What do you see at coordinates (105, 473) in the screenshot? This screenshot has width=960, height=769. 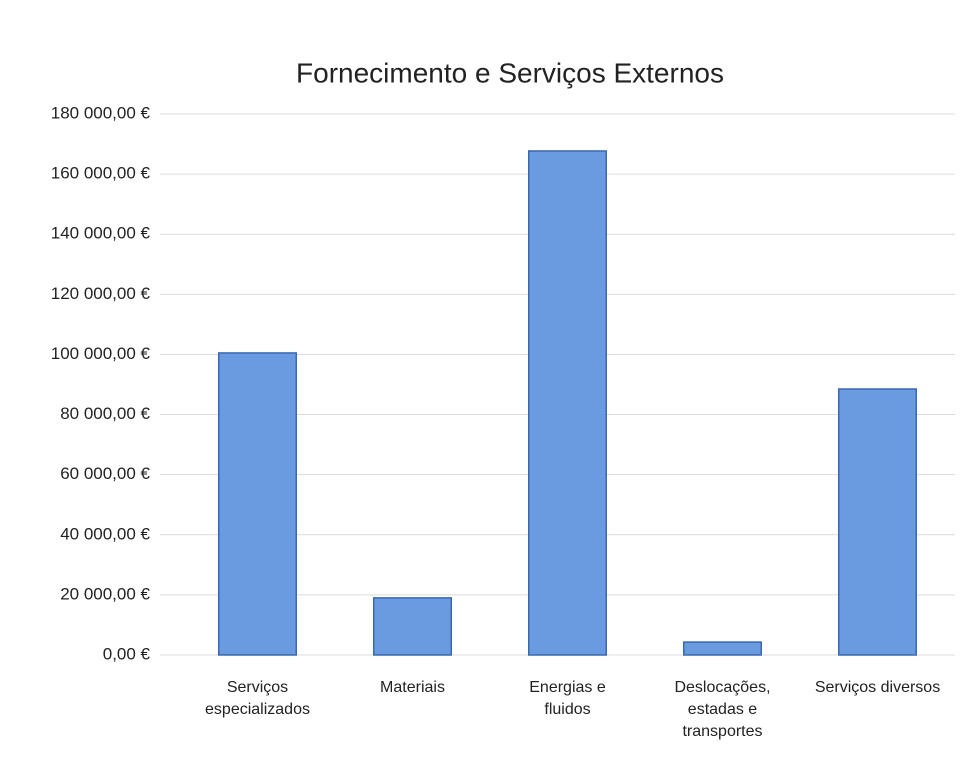 I see `y-tick-label: 60 000,00 €` at bounding box center [105, 473].